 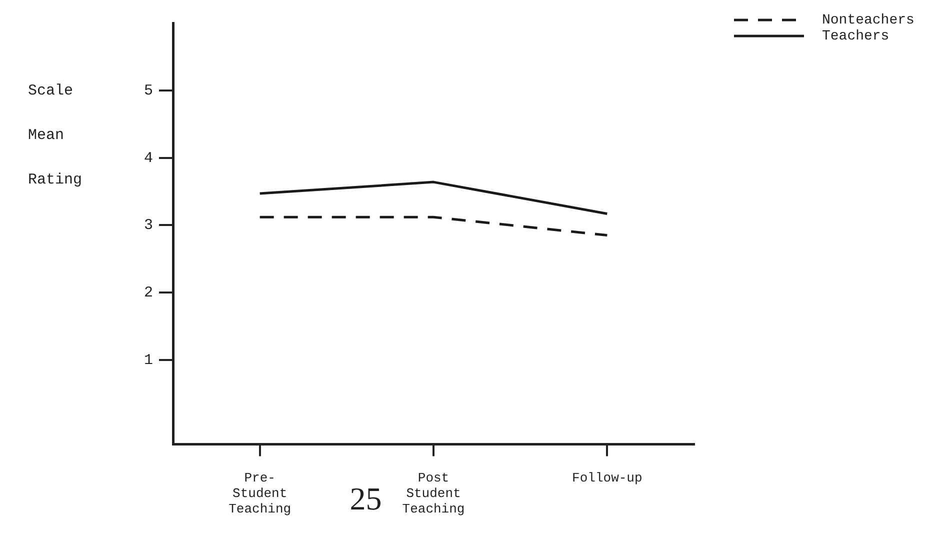 I want to click on x-tick-label: Post Student Teaching, so click(x=433, y=493).